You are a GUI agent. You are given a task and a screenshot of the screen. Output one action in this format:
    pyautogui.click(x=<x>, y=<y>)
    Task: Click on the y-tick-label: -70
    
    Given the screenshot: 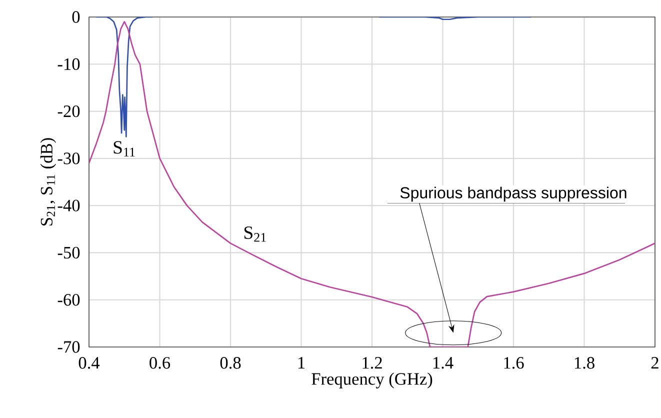 What is the action you would take?
    pyautogui.click(x=69, y=347)
    